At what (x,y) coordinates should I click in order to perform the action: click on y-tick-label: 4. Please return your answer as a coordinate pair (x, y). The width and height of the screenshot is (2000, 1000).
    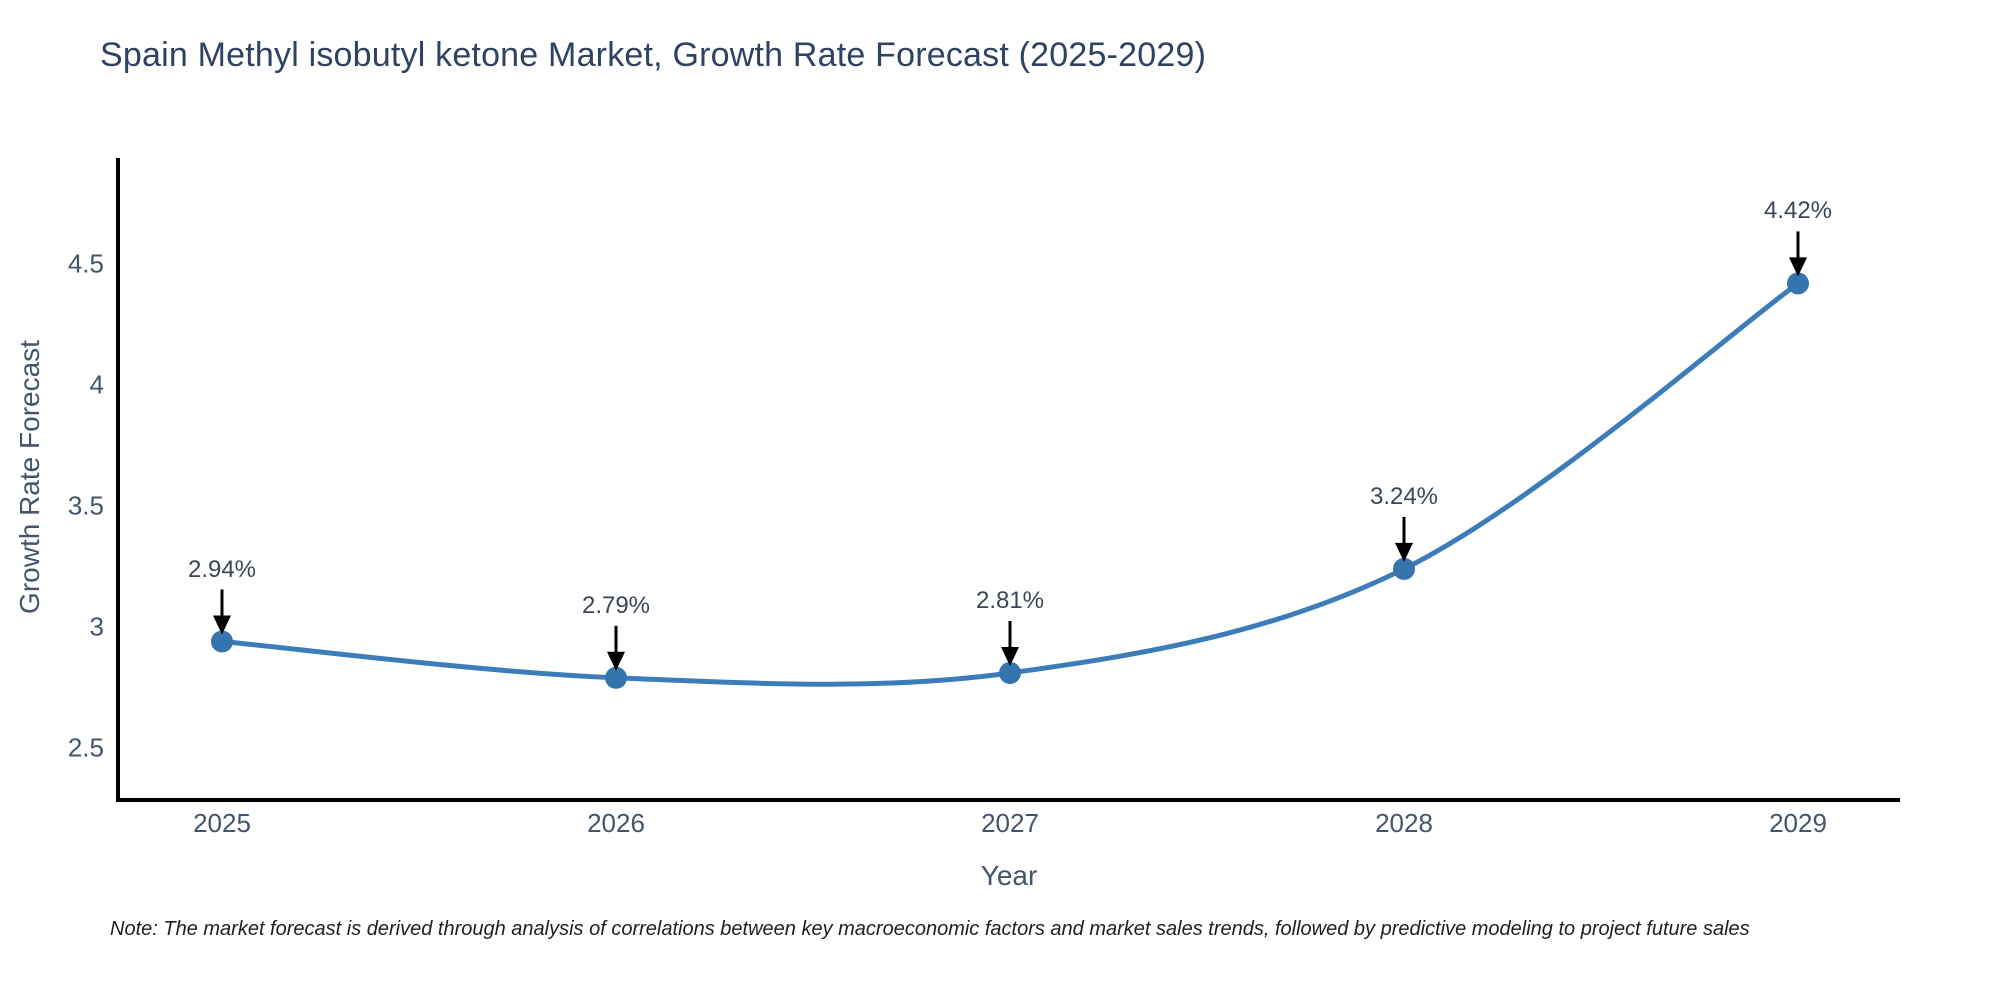
    Looking at the image, I should click on (96, 384).